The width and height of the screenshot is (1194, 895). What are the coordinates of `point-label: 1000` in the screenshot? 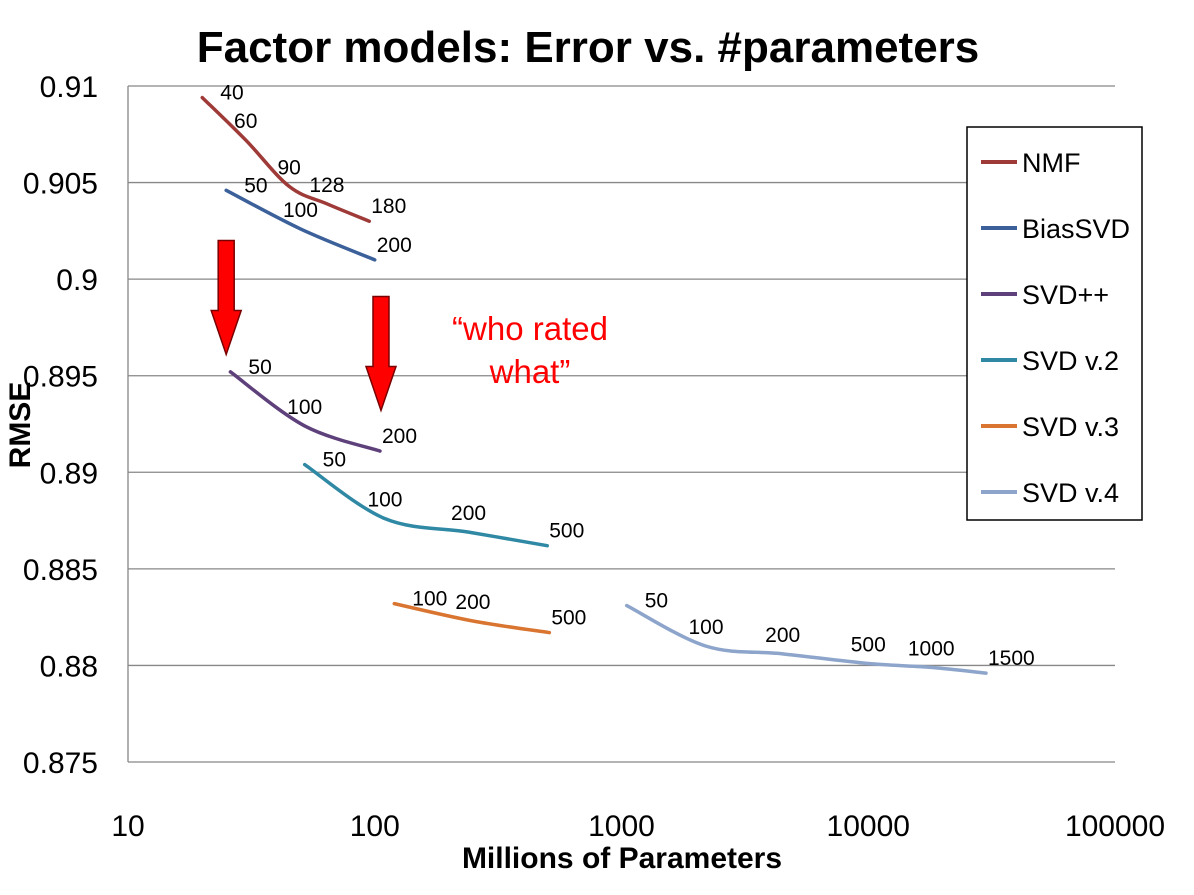 It's located at (931, 648).